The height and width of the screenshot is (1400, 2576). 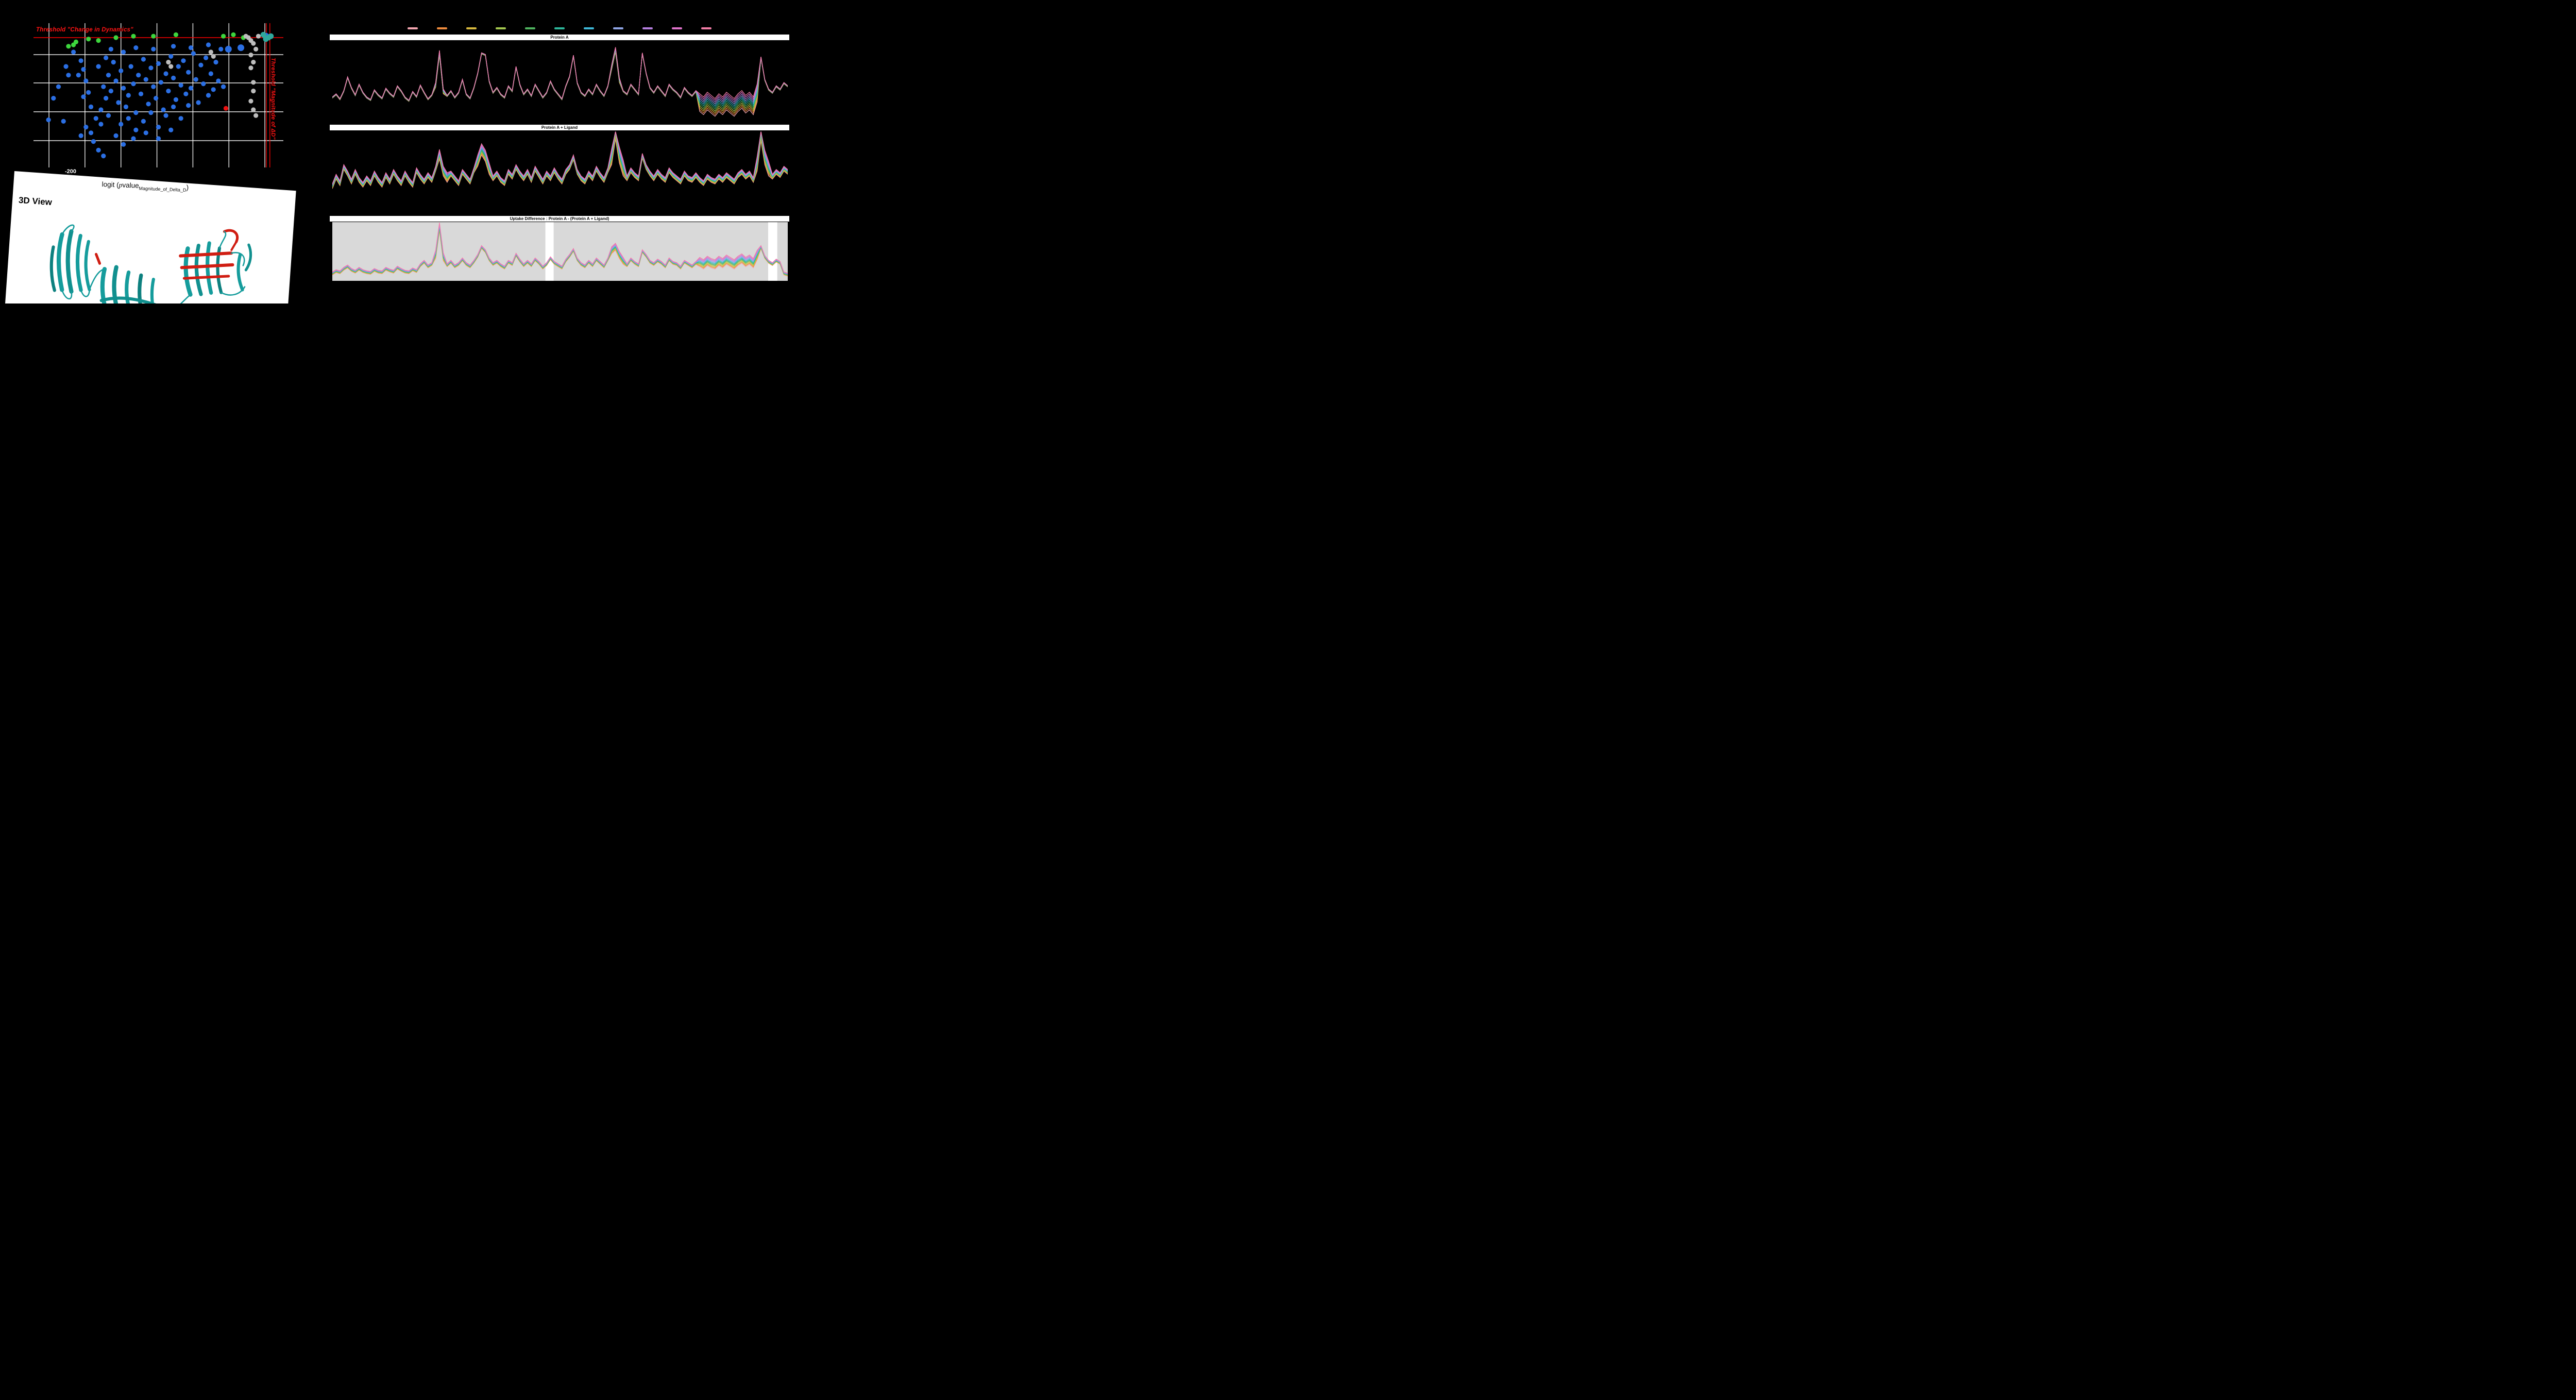 What do you see at coordinates (273, 99) in the screenshot?
I see `threshold-magnitude-label: Threshold "Magnitude of ΔD"` at bounding box center [273, 99].